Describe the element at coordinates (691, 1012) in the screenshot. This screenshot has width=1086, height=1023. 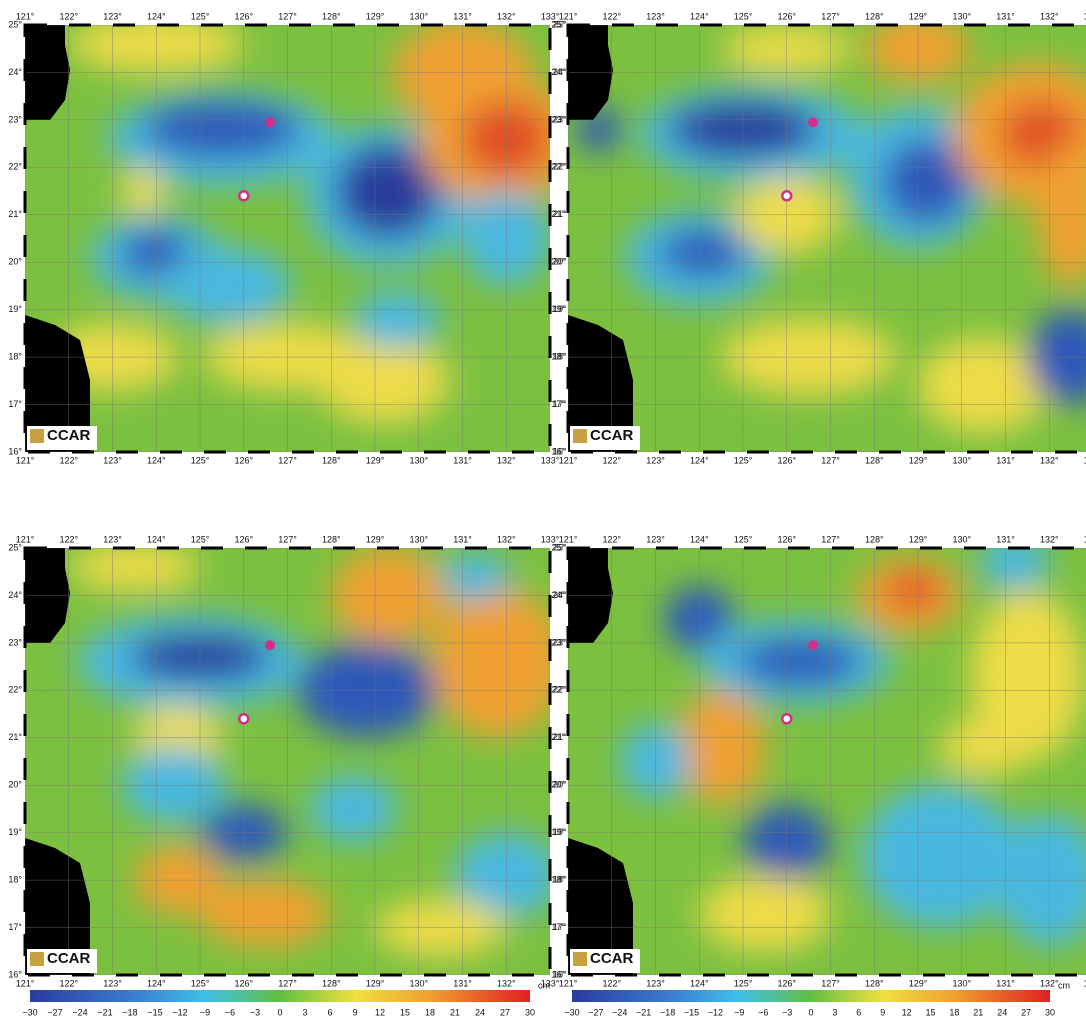
I see `colorbar-tick: −15` at that location.